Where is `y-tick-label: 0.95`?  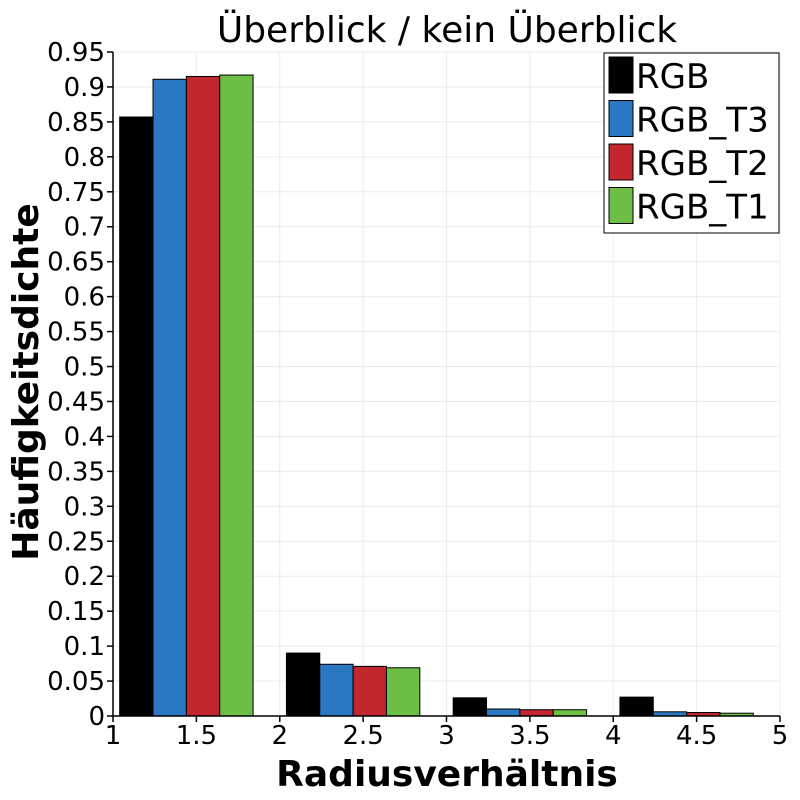
y-tick-label: 0.95 is located at coordinates (76, 53).